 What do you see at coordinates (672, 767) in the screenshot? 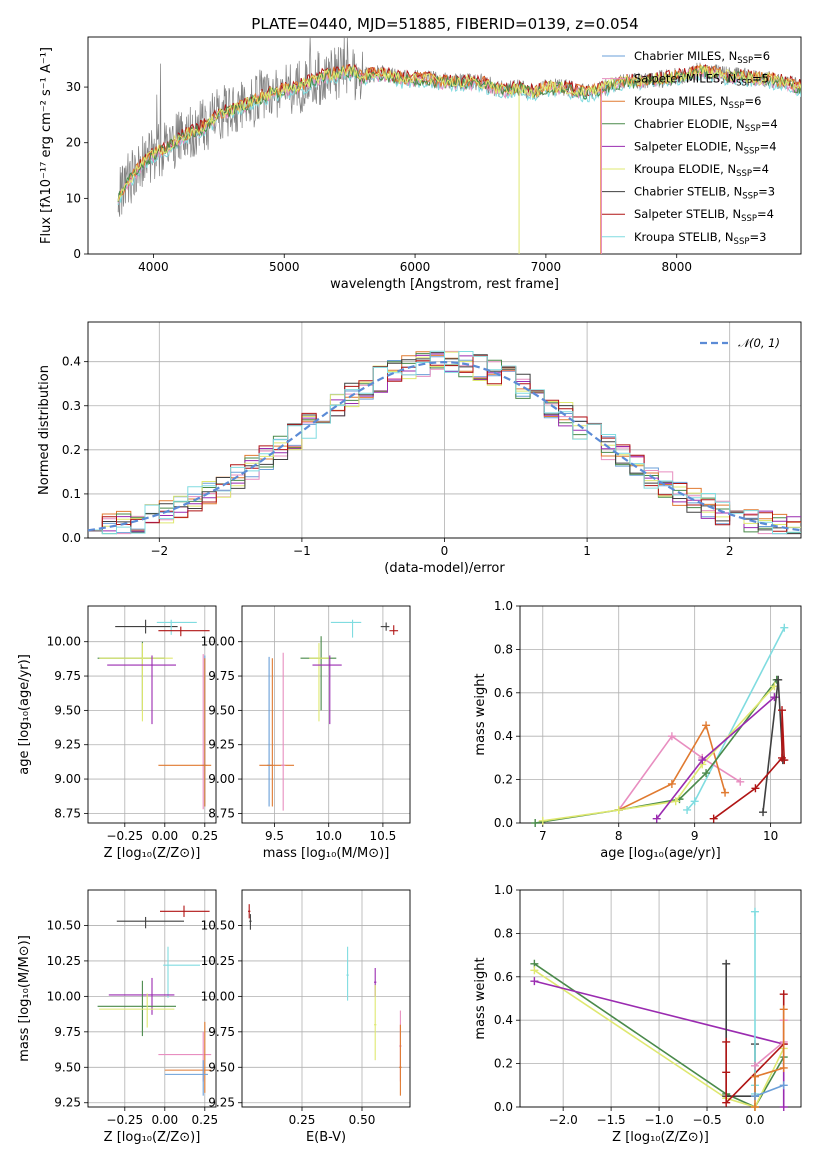
I see `line-kroupa-miles` at bounding box center [672, 767].